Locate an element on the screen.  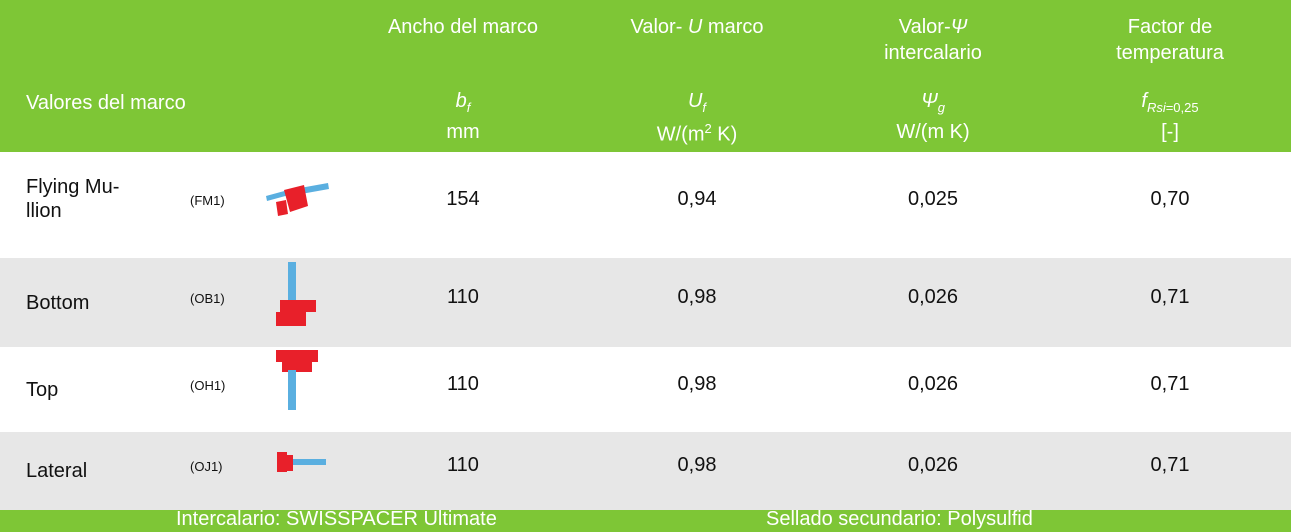
cell: 154 is located at coordinates (463, 199).